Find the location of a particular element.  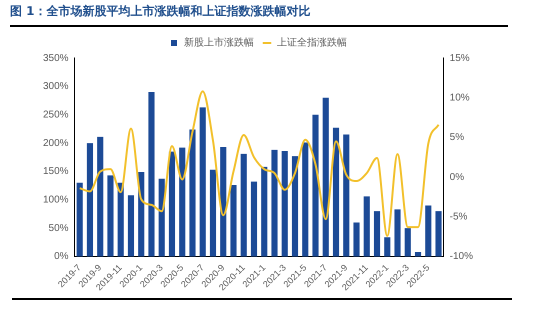

legend-label: 上证全指涨跌幅 is located at coordinates (312, 42).